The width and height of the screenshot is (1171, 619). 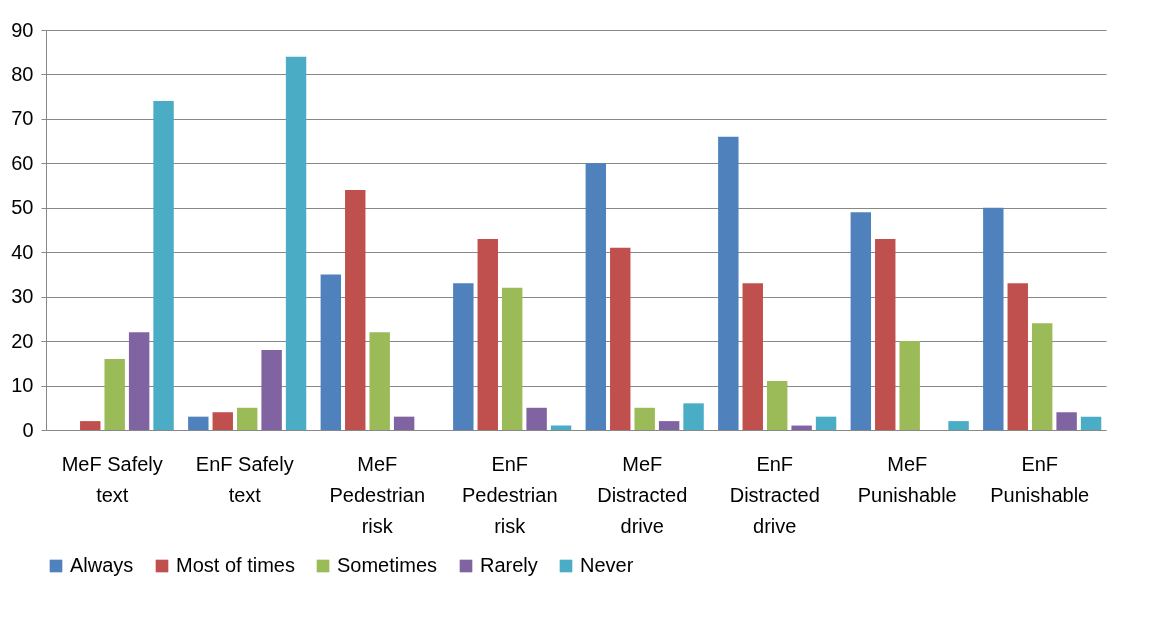 What do you see at coordinates (1040, 479) in the screenshot?
I see `x-tick-label: EnF Punishable` at bounding box center [1040, 479].